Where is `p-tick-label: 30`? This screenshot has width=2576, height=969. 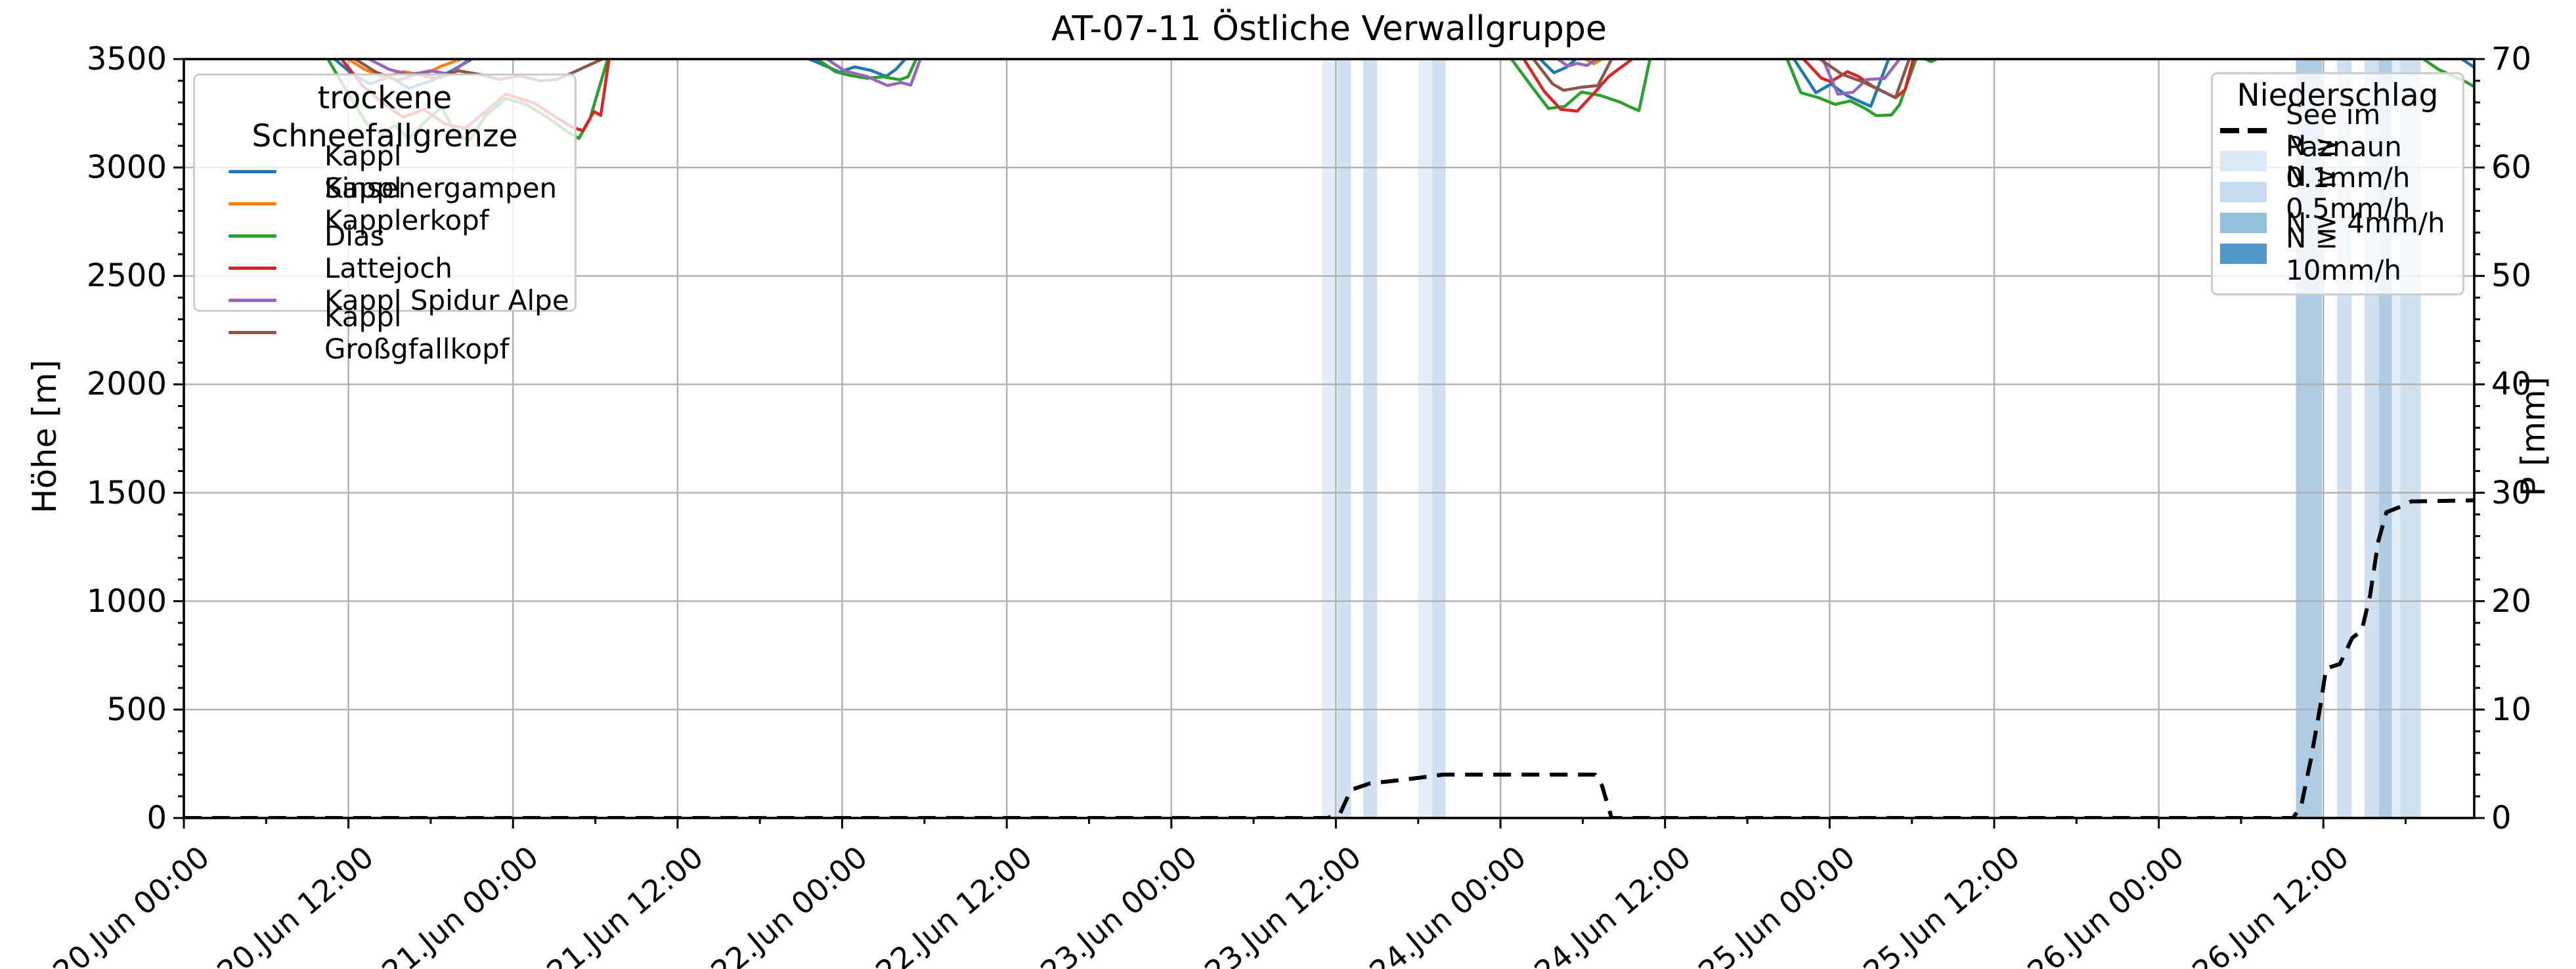 p-tick-label: 30 is located at coordinates (2512, 492).